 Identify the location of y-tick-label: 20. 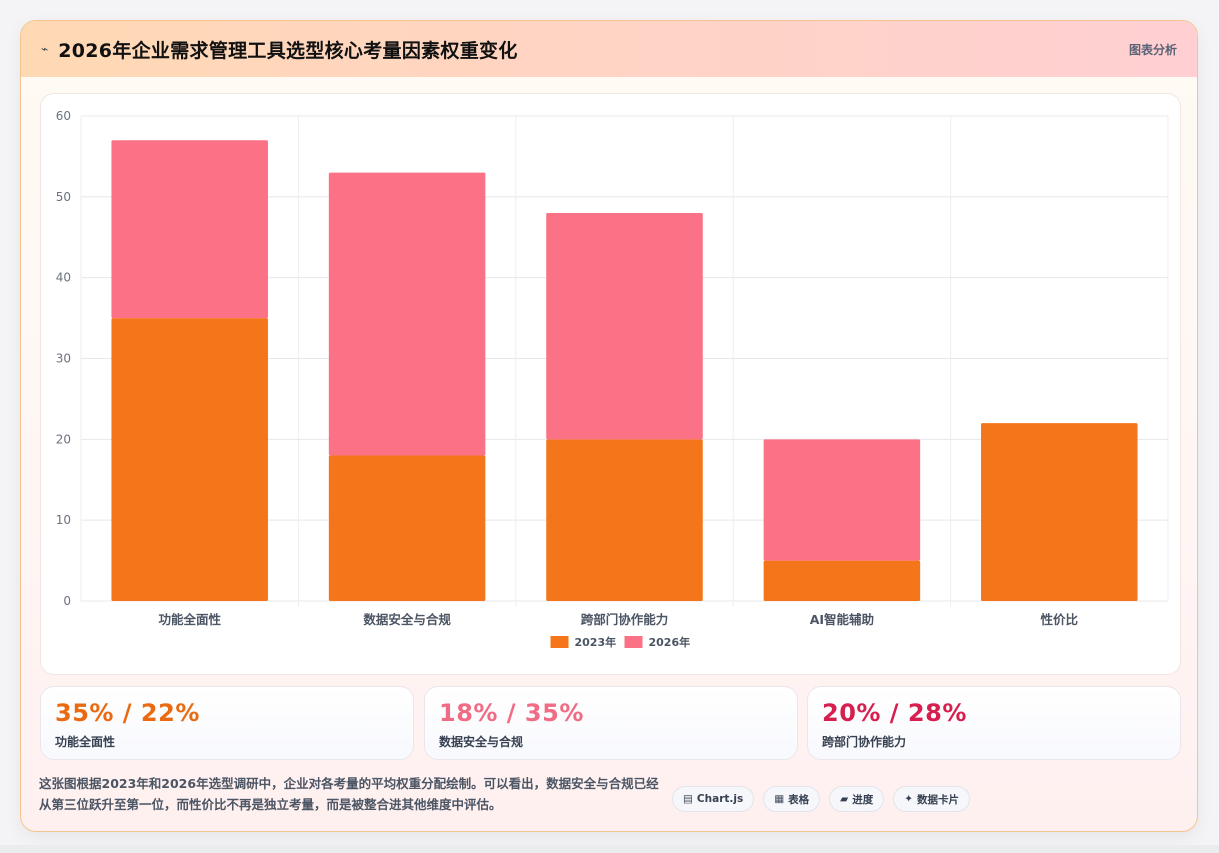
(63, 439).